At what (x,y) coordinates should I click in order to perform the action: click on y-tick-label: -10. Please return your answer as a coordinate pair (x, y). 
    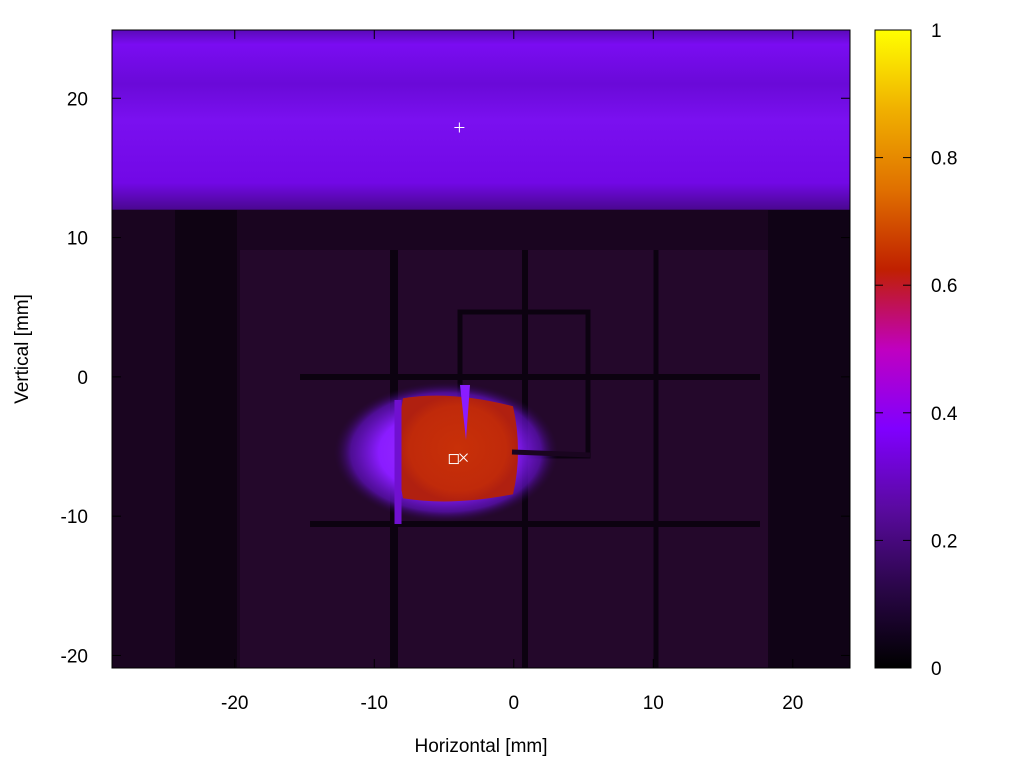
    Looking at the image, I should click on (74, 517).